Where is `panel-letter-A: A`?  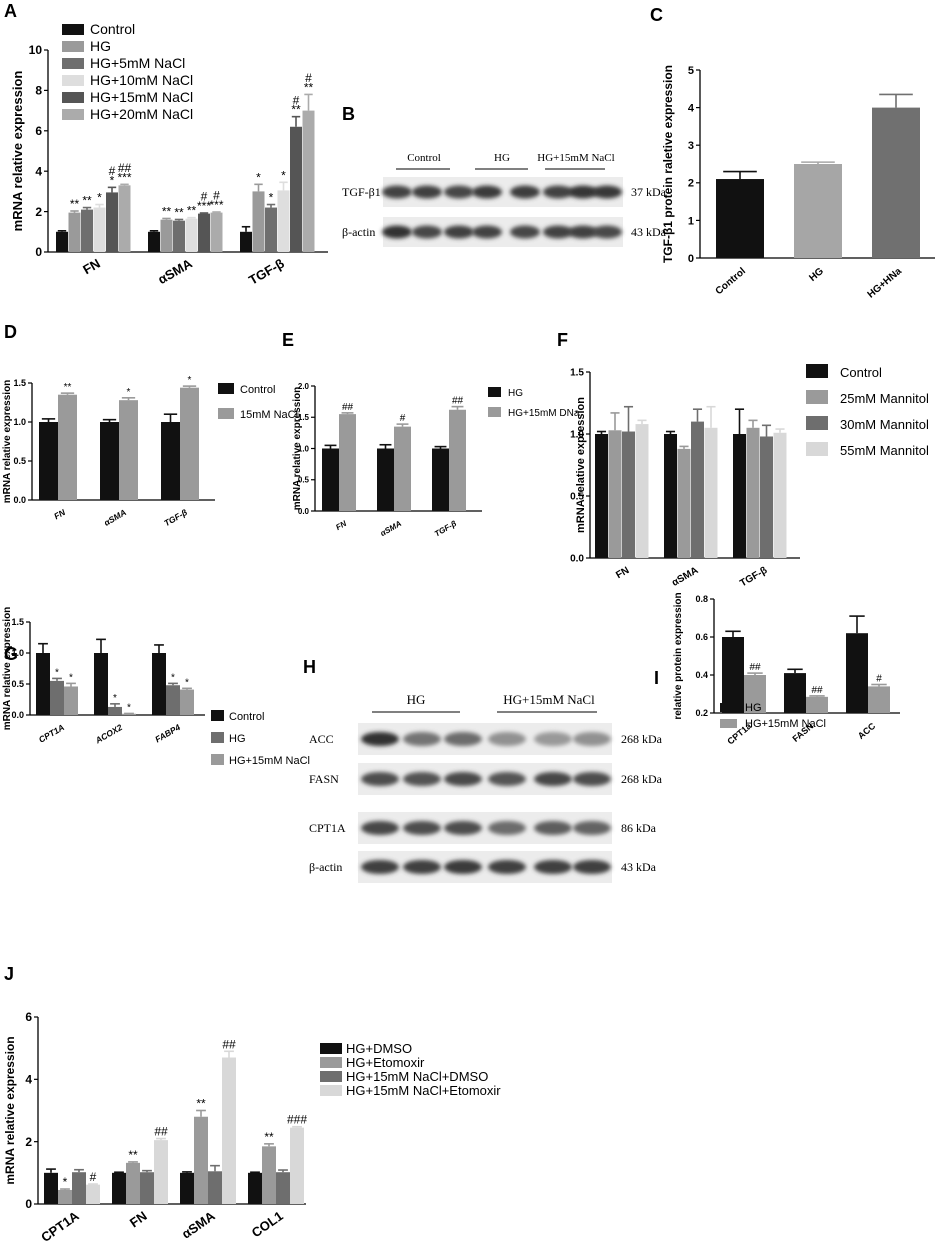
panel-letter-A: A is located at coordinates (10, 11).